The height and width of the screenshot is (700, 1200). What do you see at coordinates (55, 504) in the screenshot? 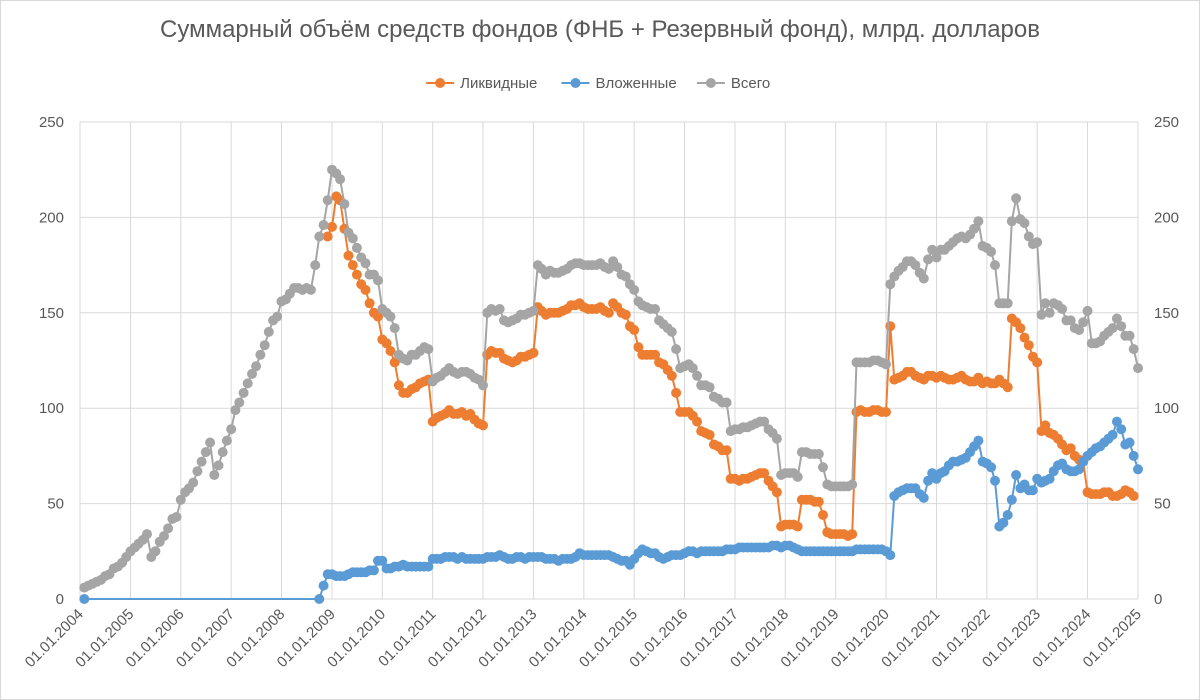
I see `y-tick-label-left: 50` at bounding box center [55, 504].